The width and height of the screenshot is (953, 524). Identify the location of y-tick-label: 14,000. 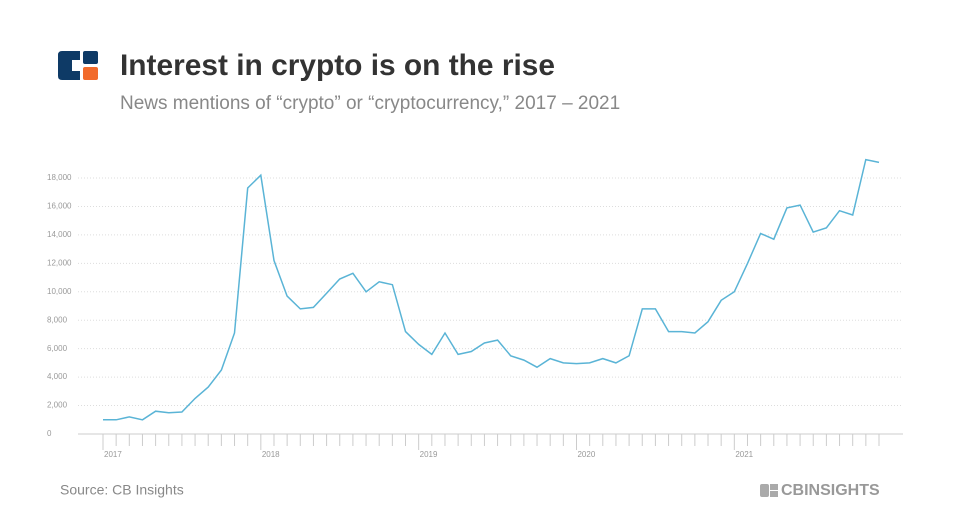
(59, 234).